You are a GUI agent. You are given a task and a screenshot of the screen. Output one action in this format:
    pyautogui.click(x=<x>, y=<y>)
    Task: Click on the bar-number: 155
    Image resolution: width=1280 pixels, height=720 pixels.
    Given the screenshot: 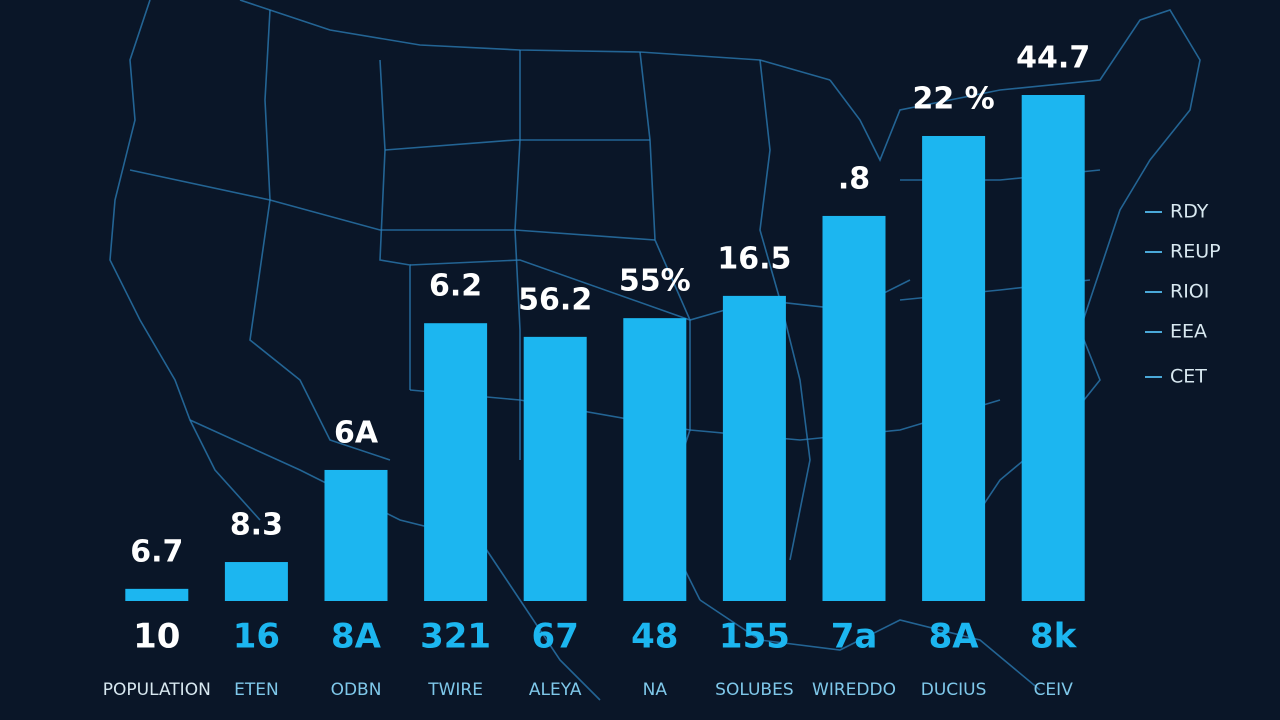 What is the action you would take?
    pyautogui.click(x=754, y=637)
    